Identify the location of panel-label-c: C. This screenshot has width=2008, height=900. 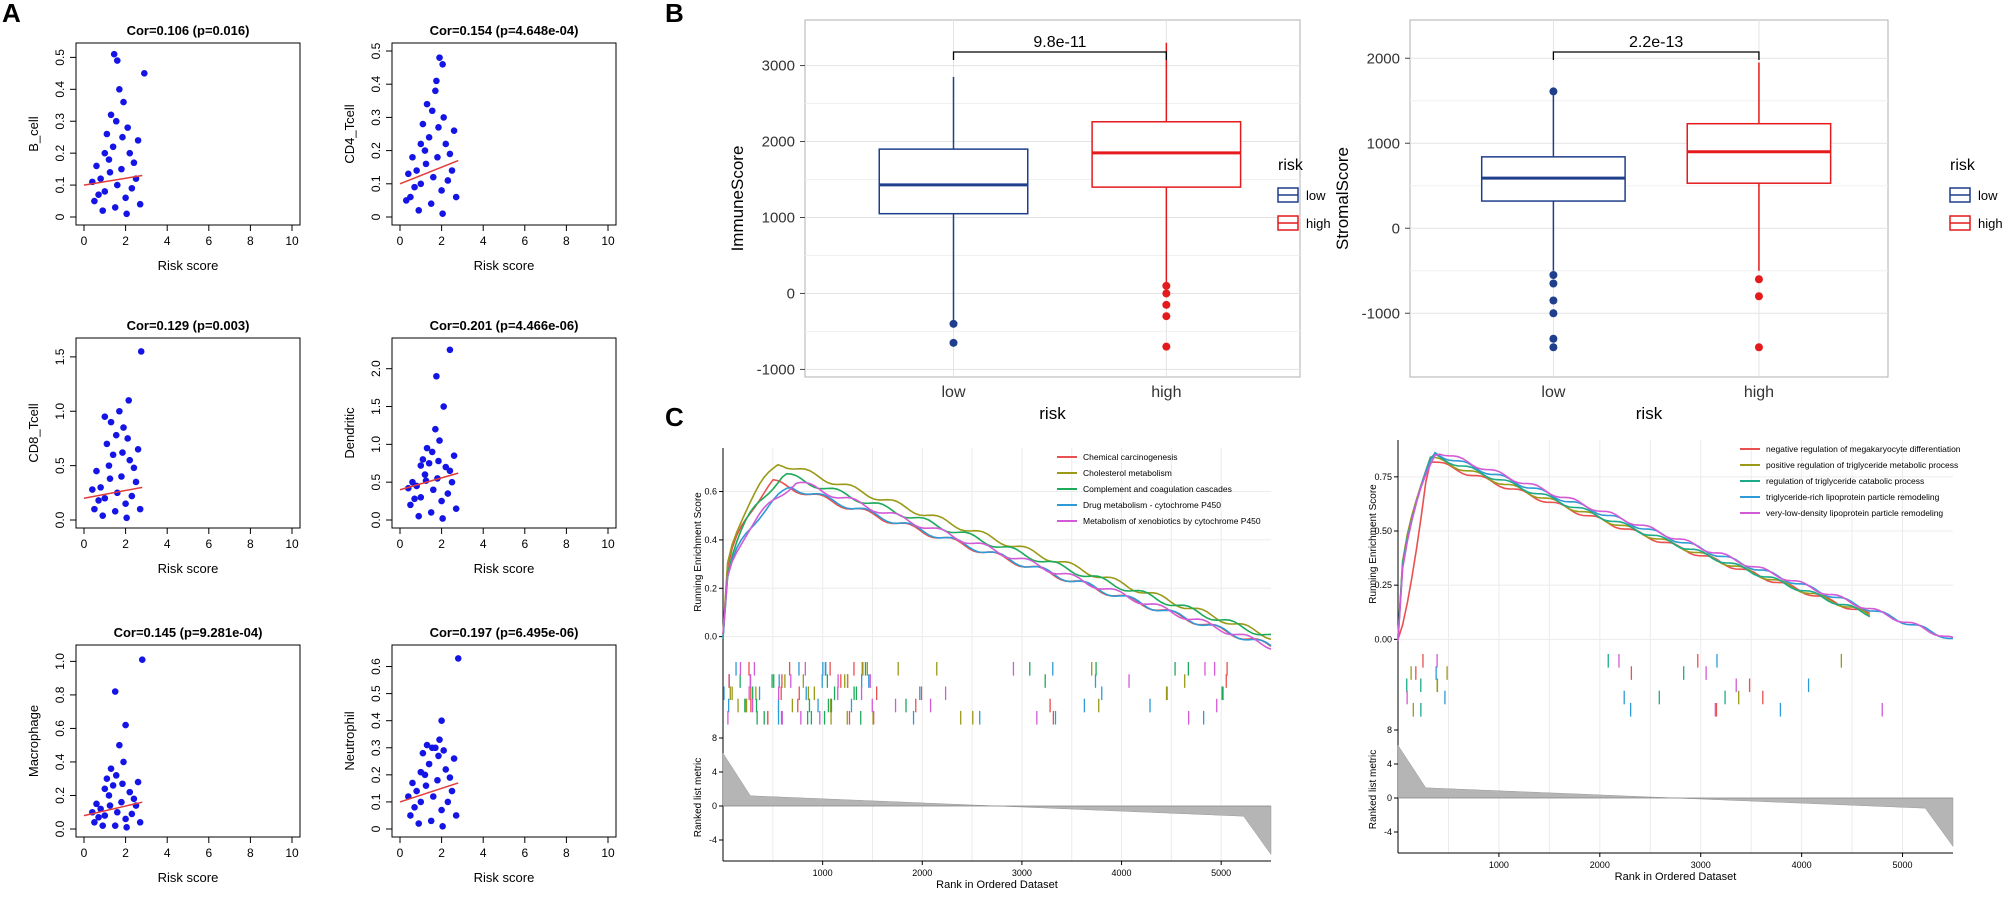
(674, 417).